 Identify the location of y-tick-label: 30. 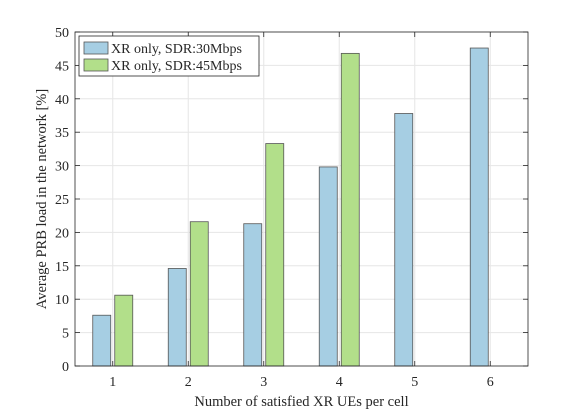
(62, 167).